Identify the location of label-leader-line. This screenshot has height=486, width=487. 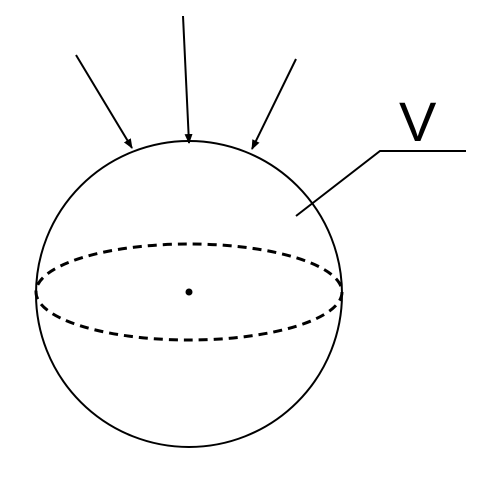
(380, 183).